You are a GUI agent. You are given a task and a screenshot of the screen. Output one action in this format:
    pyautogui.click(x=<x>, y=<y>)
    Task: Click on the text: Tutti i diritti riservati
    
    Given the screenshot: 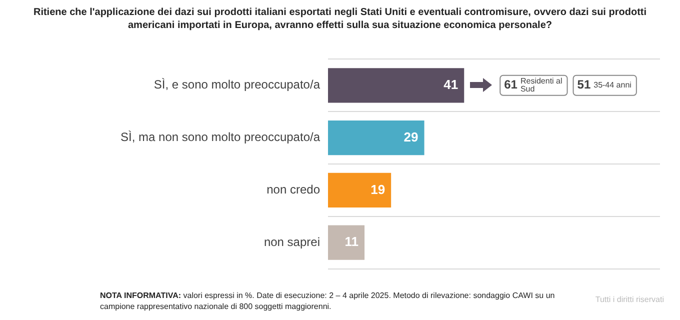 What is the action you would take?
    pyautogui.click(x=629, y=299)
    